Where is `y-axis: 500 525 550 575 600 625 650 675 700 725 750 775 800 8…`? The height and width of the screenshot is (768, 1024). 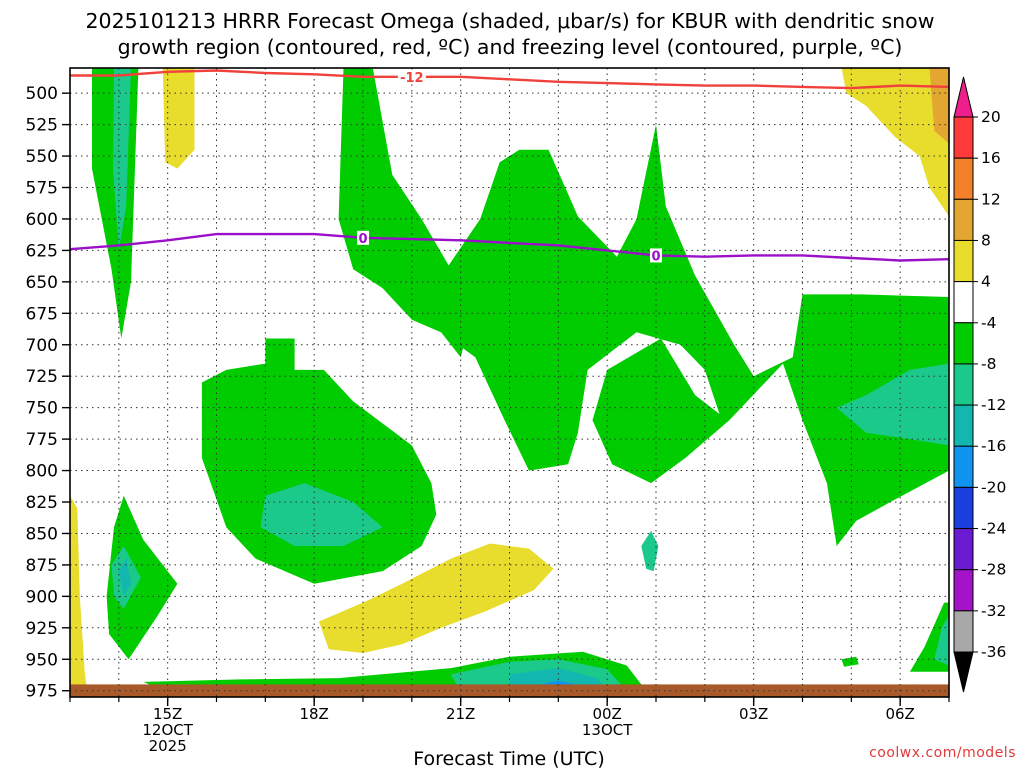 y-axis: 500 525 550 575 600 625 650 675 700 725 750 775 800 8… is located at coordinates (48, 393).